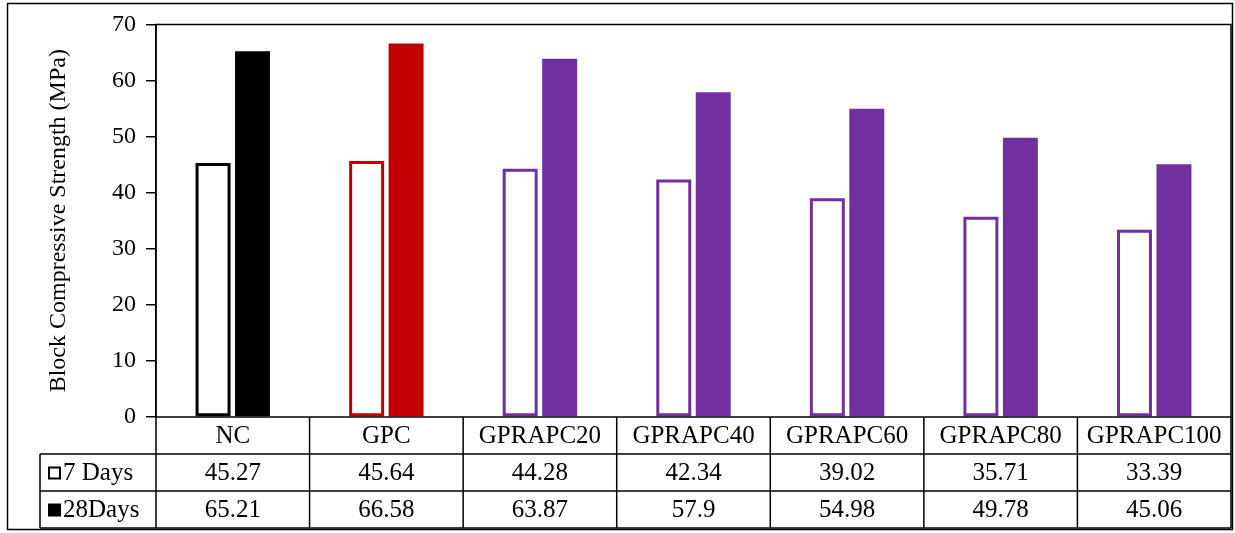 This screenshot has width=1235, height=533. What do you see at coordinates (1154, 472) in the screenshot?
I see `data-label: 33.39` at bounding box center [1154, 472].